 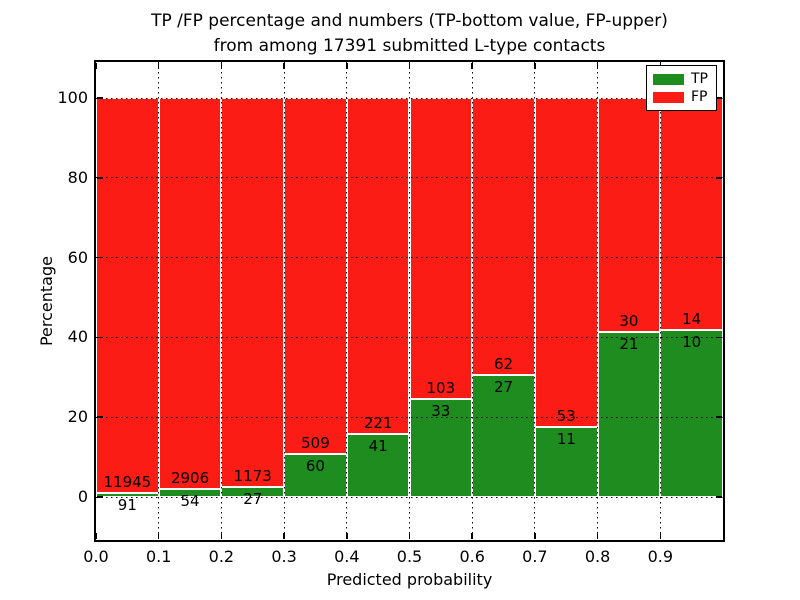 What do you see at coordinates (127, 504) in the screenshot?
I see `tp-count-label: 91` at bounding box center [127, 504].